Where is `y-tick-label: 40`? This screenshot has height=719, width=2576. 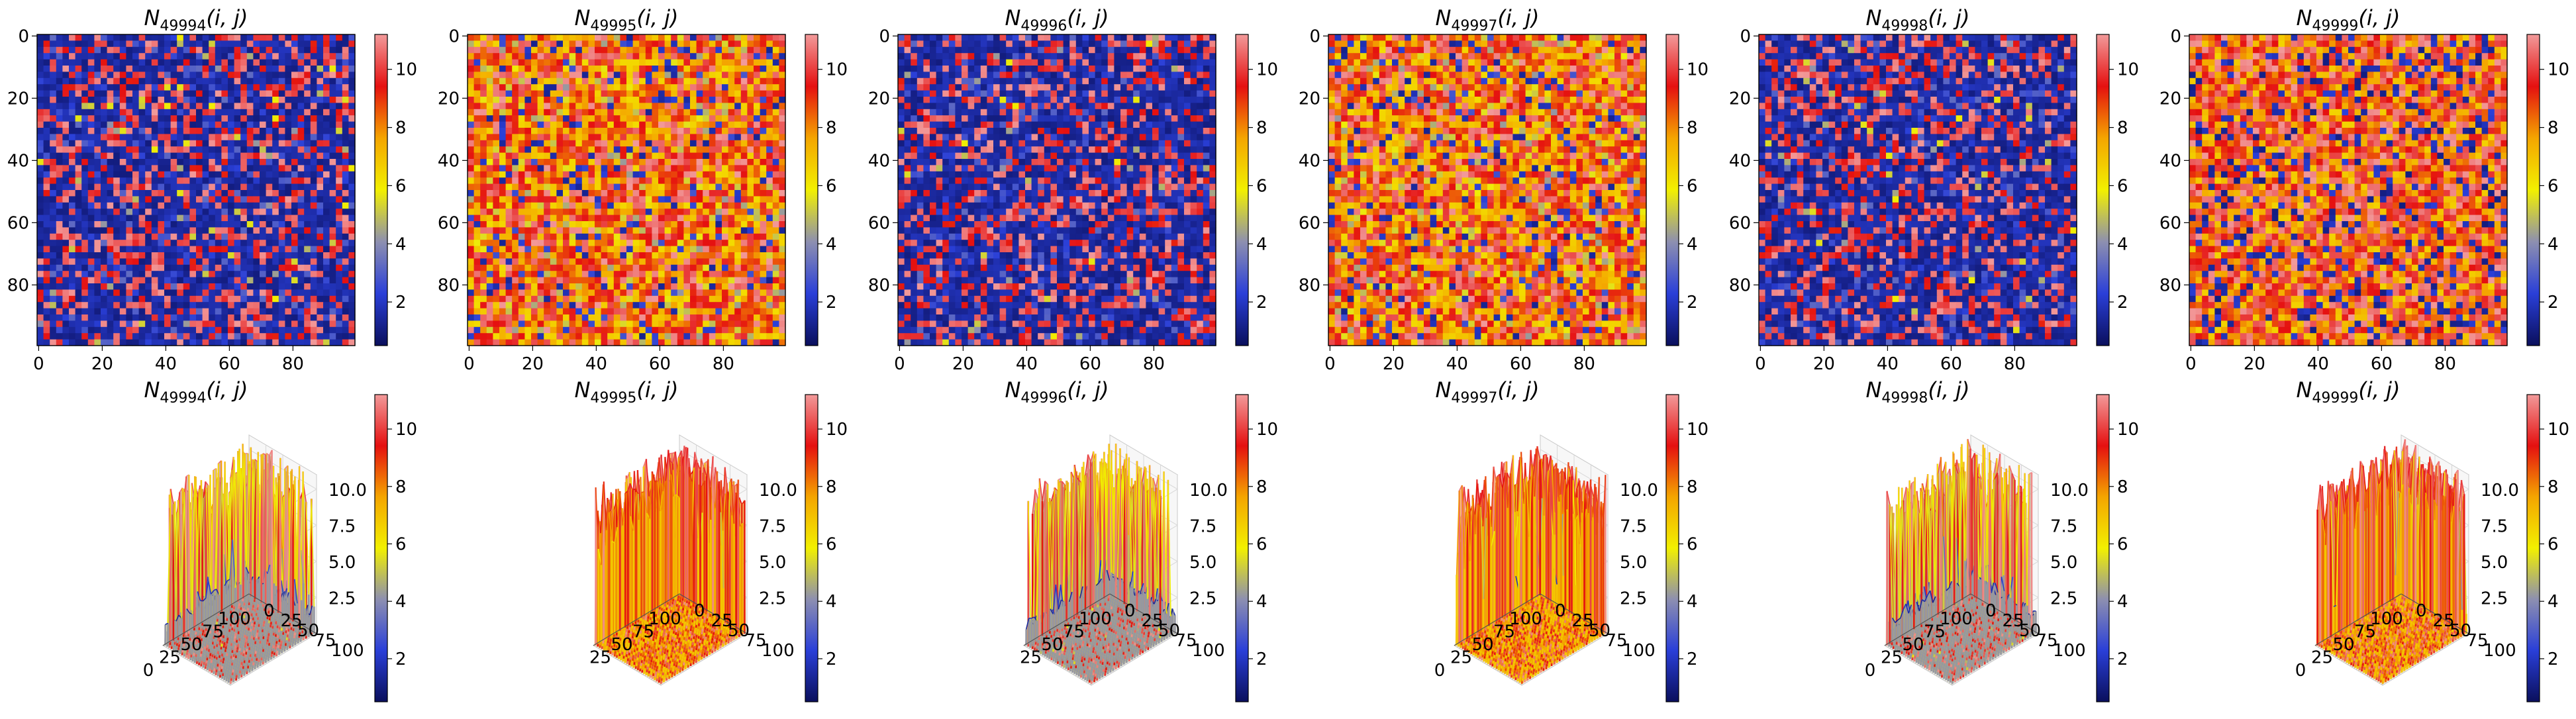 y-tick-label: 40 is located at coordinates (18, 161).